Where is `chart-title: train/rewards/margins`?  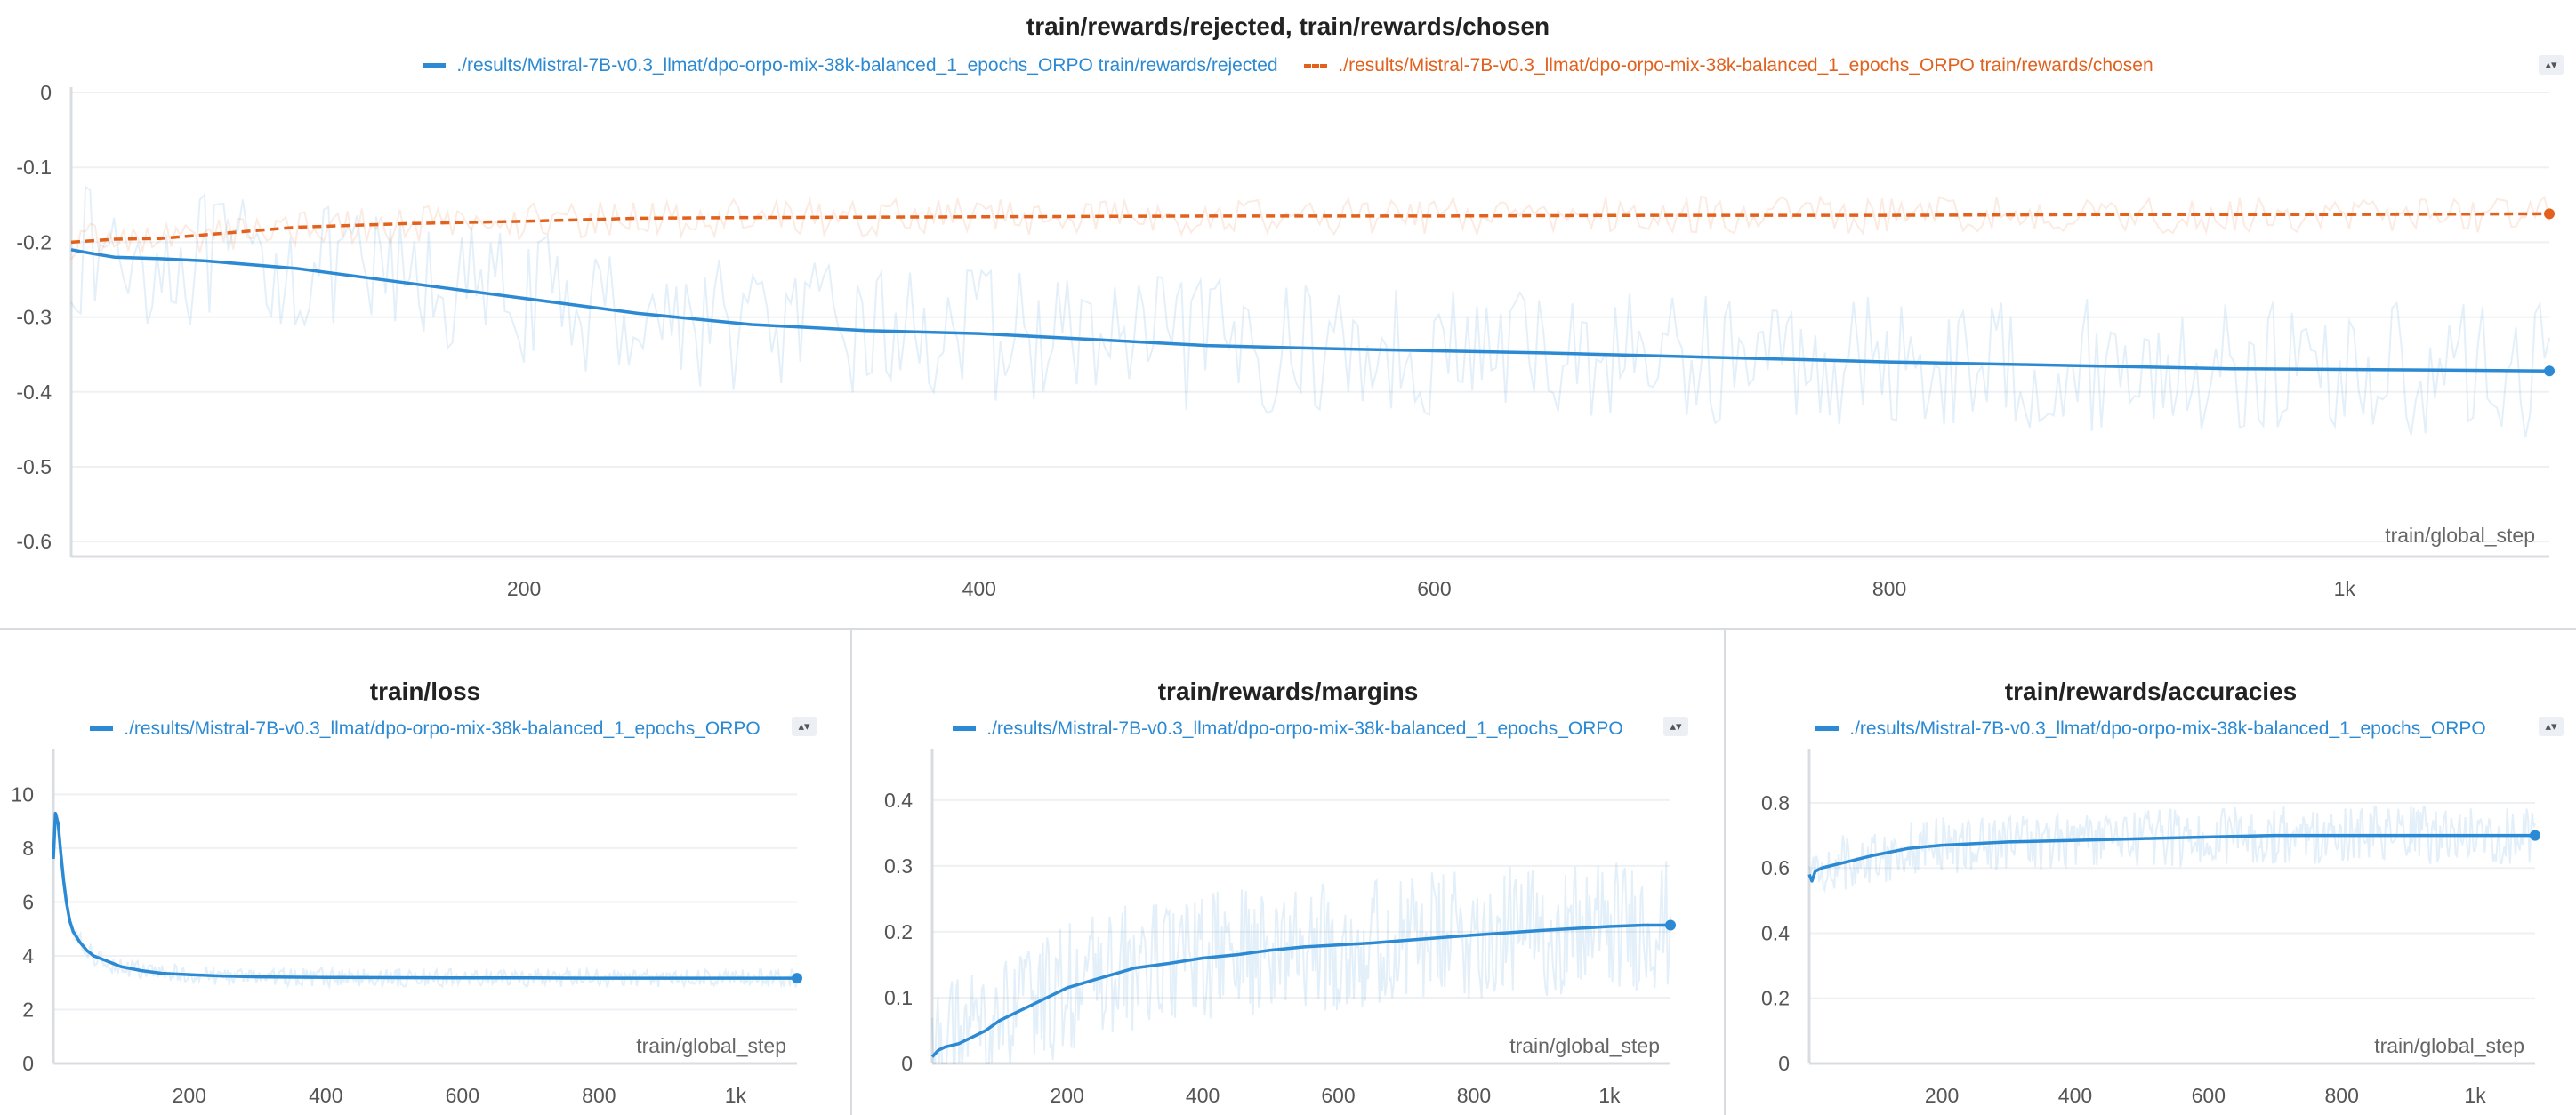 chart-title: train/rewards/margins is located at coordinates (1288, 691).